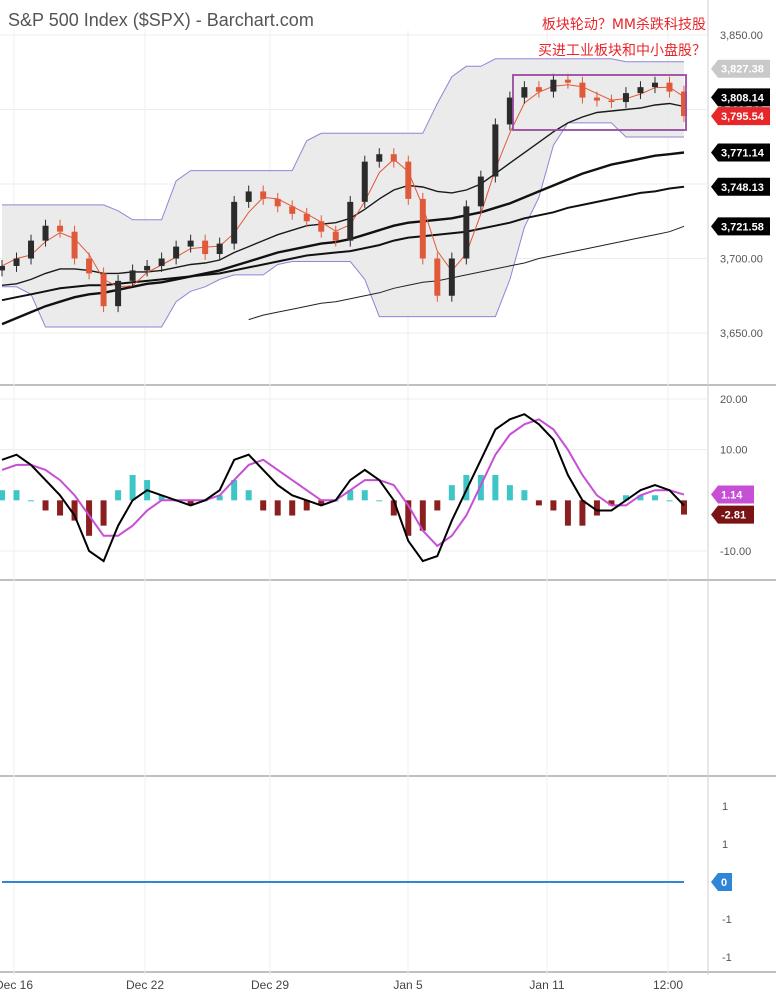 This screenshot has height=1005, width=776. What do you see at coordinates (721, 882) in the screenshot?
I see `volume-badge: 0` at bounding box center [721, 882].